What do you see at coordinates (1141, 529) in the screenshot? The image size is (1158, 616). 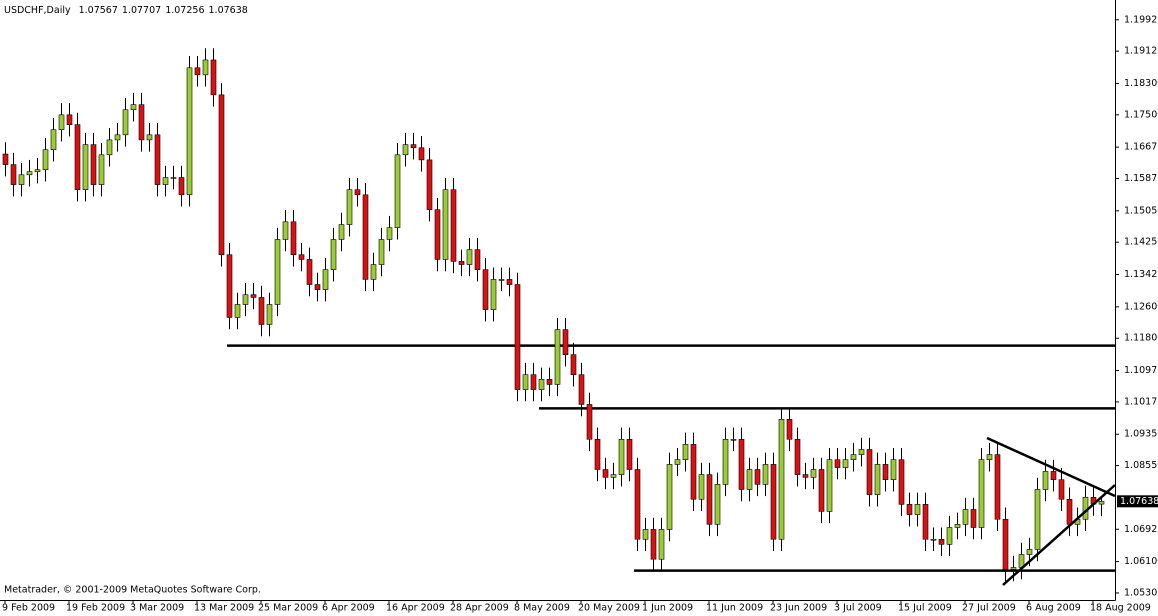 I see `y-tick-label: 1.06925` at bounding box center [1141, 529].